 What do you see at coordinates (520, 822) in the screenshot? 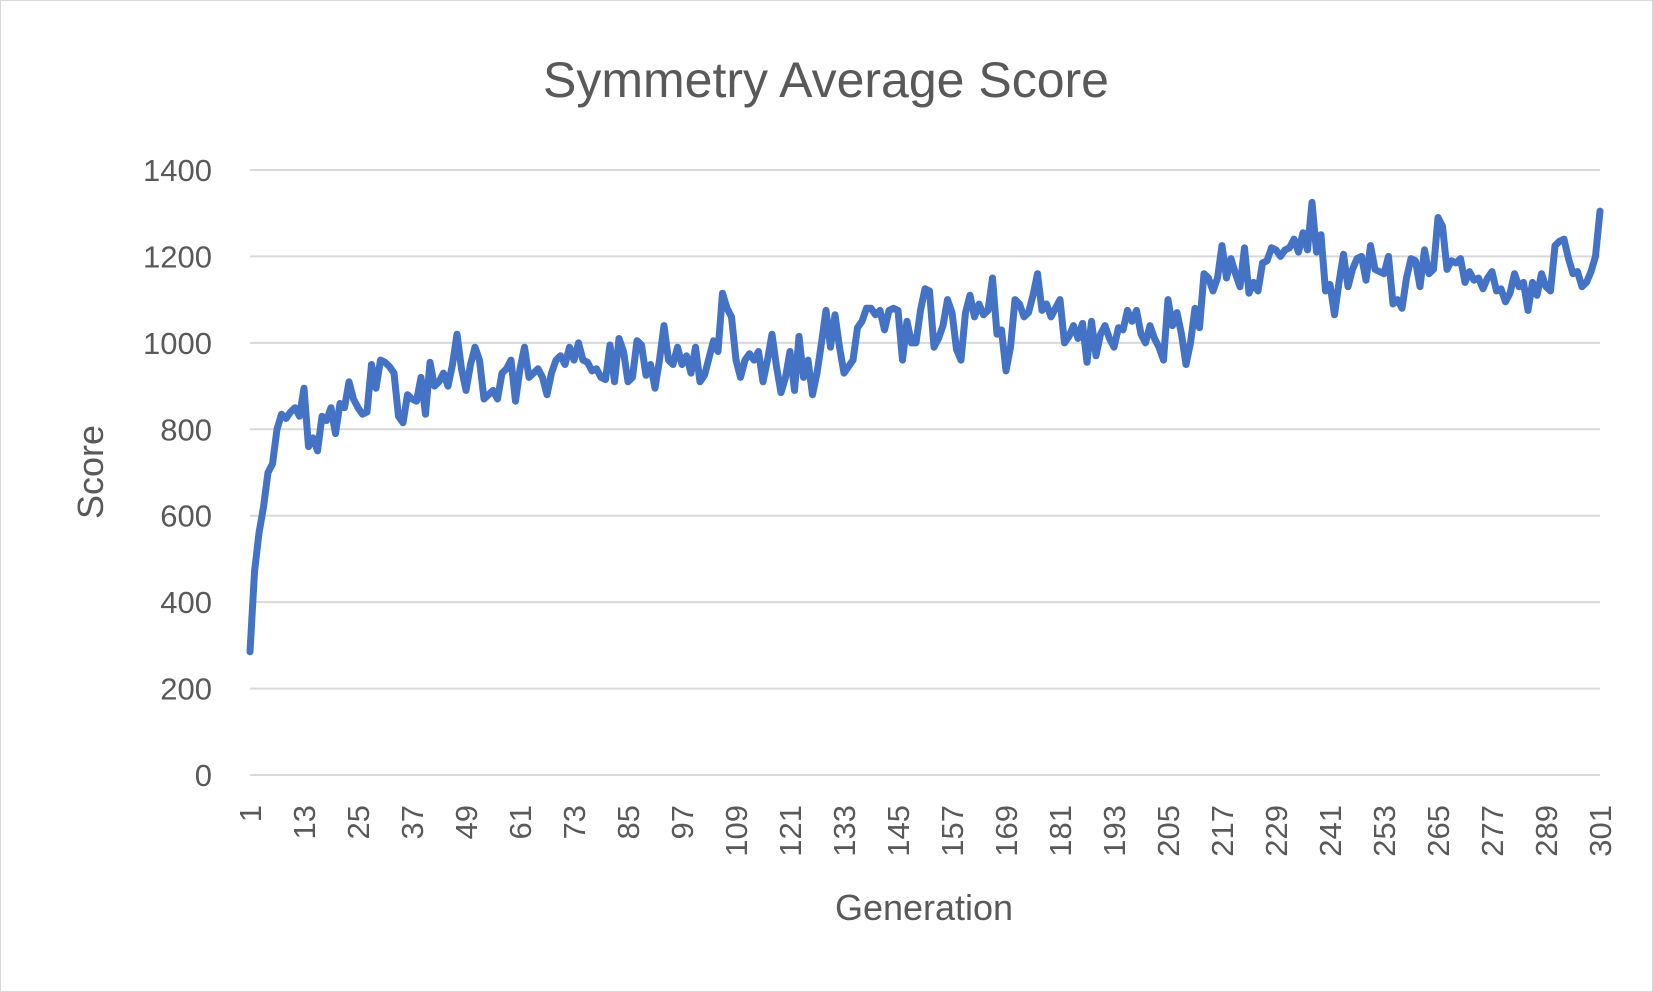
I see `x-tick-label: 61` at bounding box center [520, 822].